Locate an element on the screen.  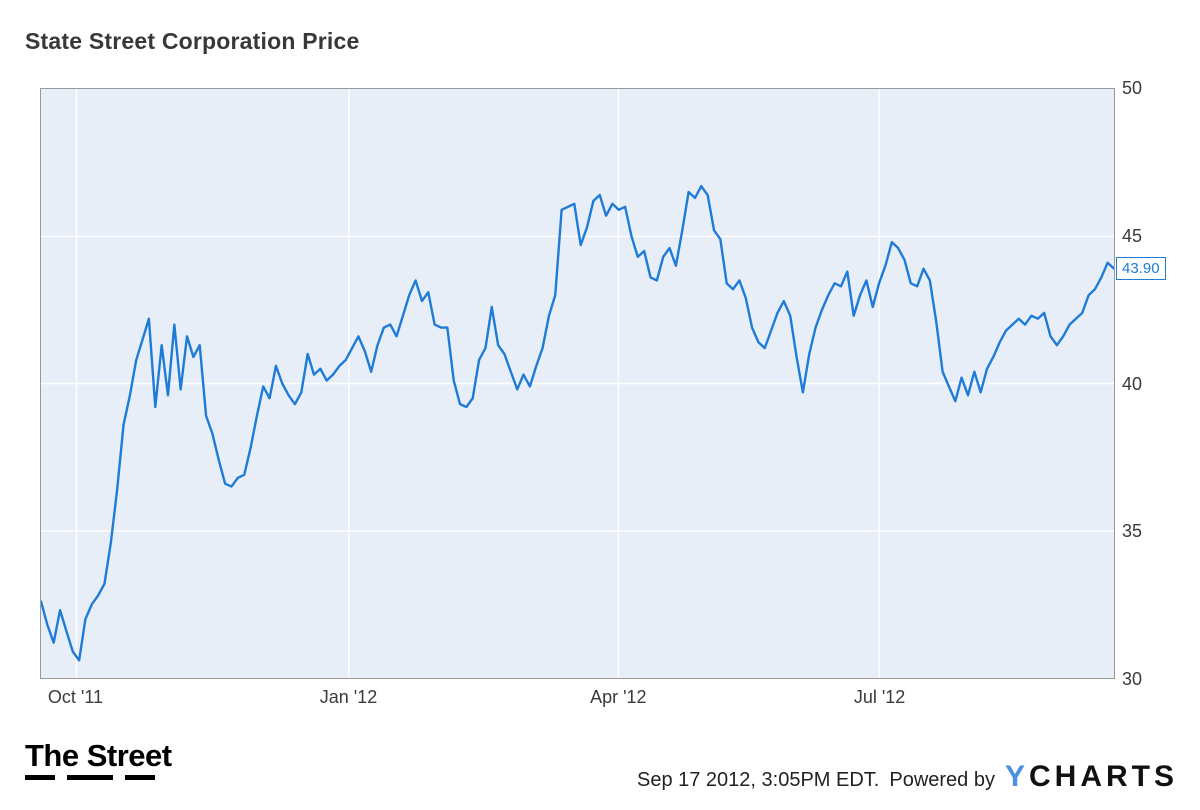
chart-title: State Street Corporation Price is located at coordinates (192, 41).